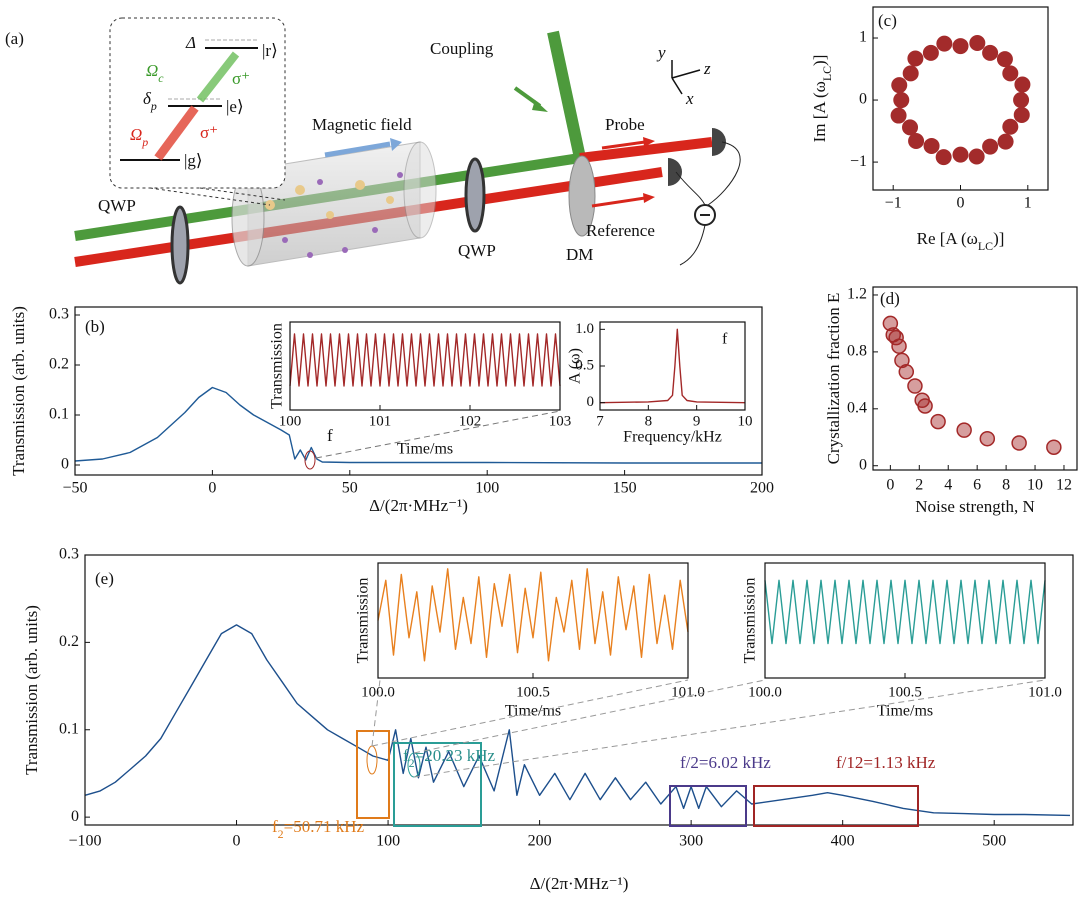 The image size is (1079, 902). I want to click on plot-area, so click(425, 366).